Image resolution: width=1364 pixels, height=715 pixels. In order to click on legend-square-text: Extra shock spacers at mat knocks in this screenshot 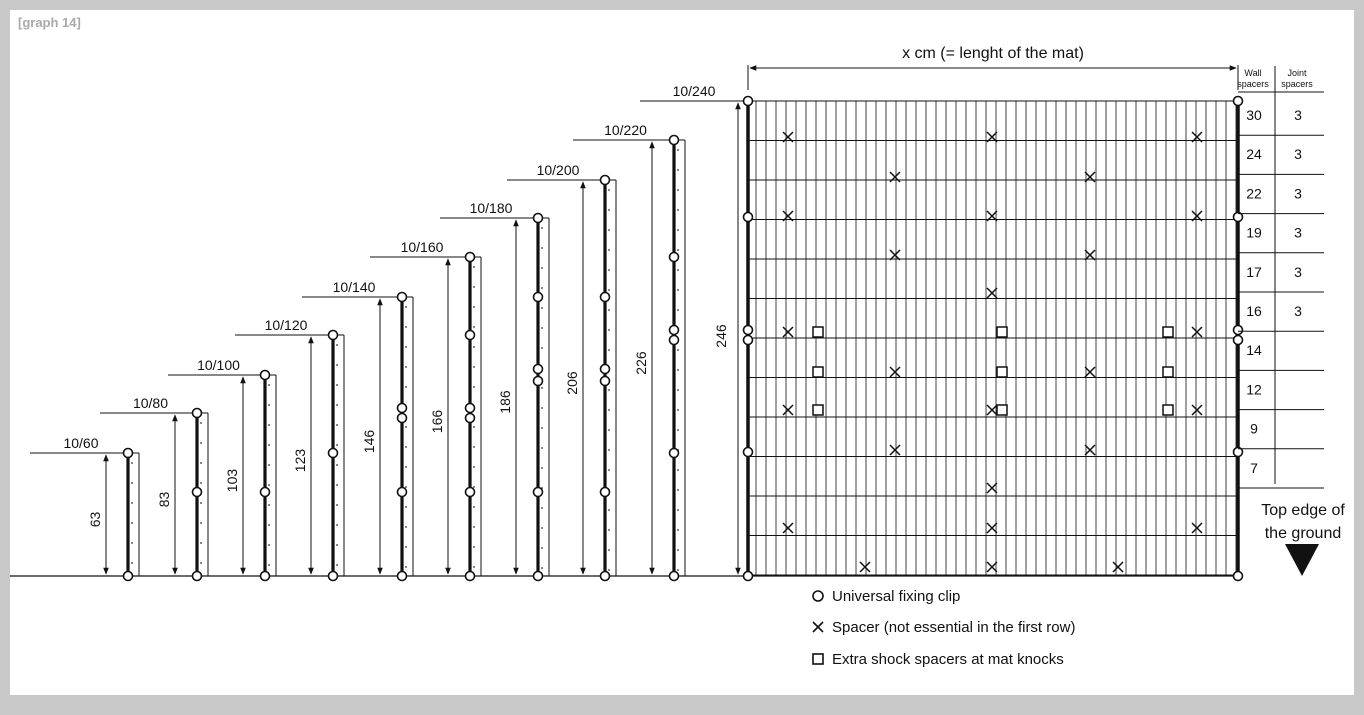, I will do `click(948, 659)`.